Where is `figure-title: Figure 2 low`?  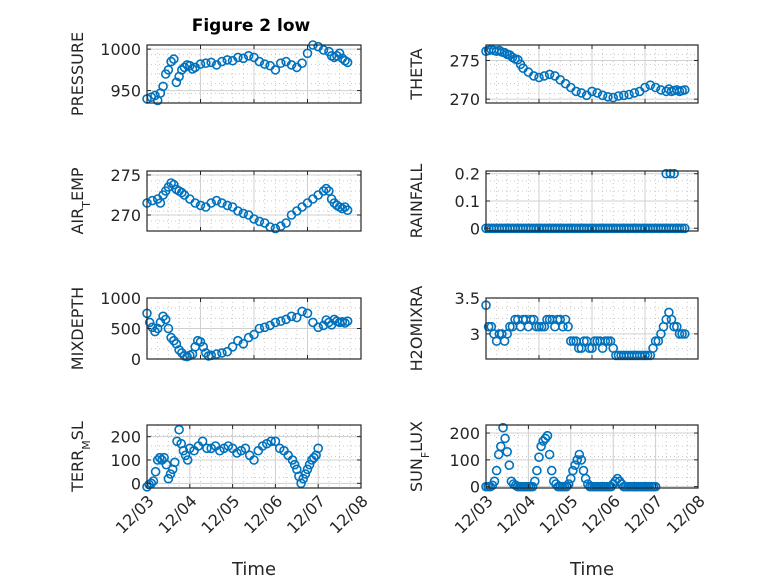
figure-title: Figure 2 low is located at coordinates (251, 26).